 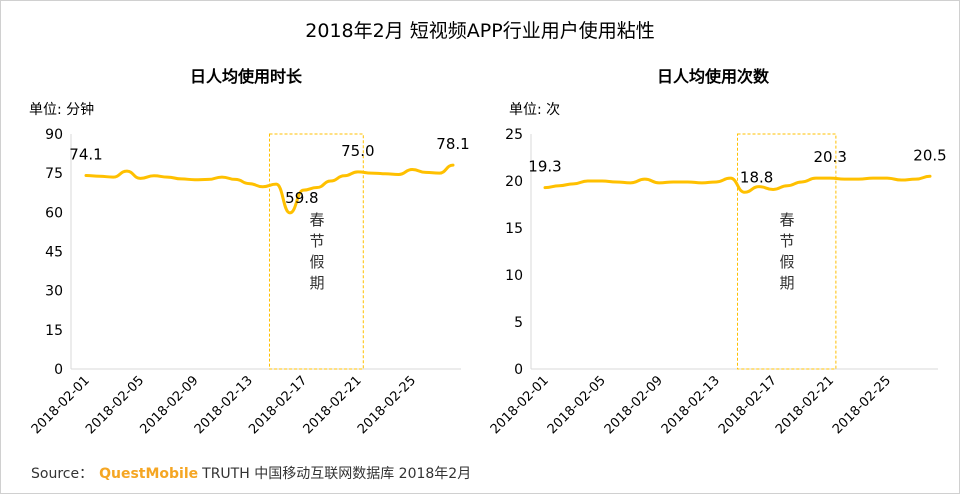 I want to click on x-tick-label: 2018-02-05, so click(x=577, y=405).